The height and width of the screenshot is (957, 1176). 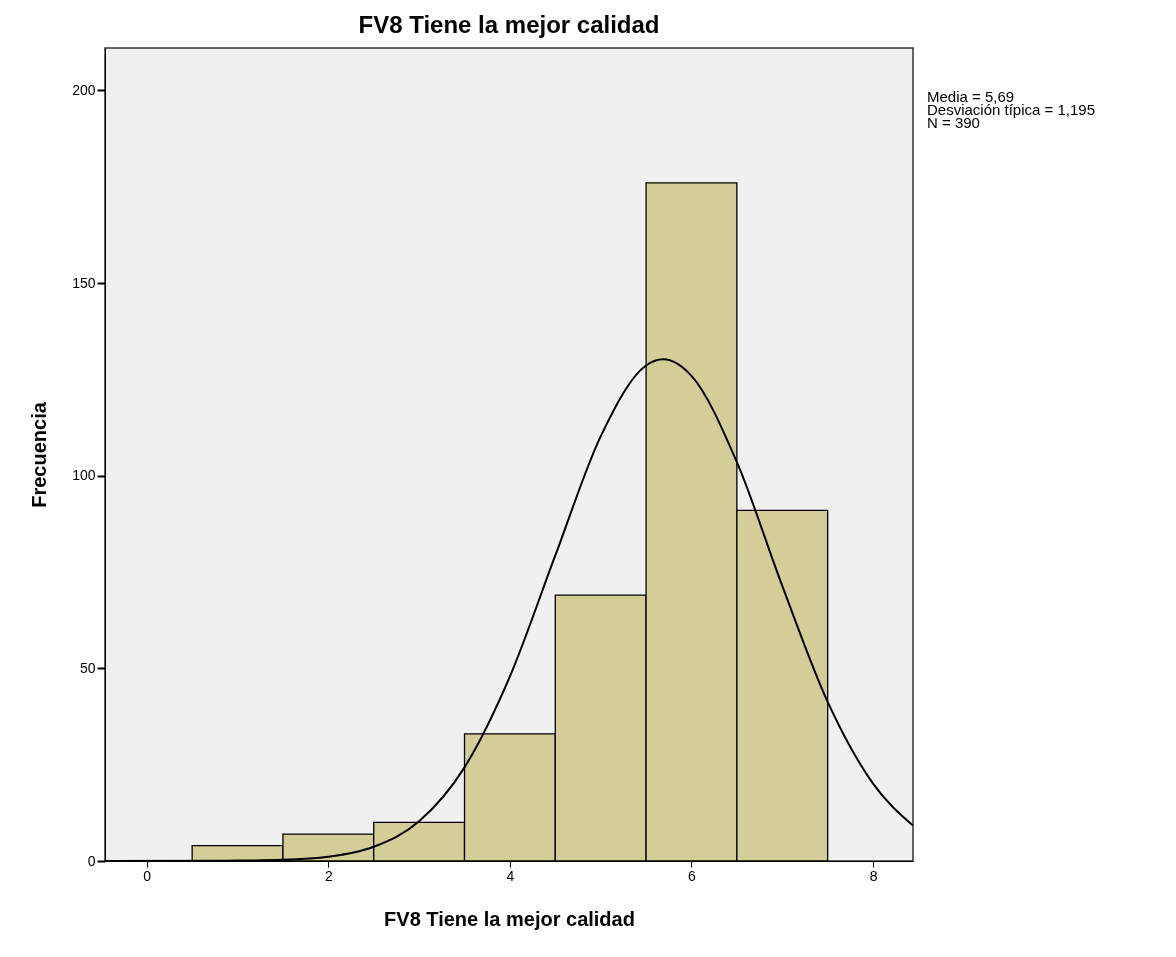 I want to click on y-tick-label: 200, so click(x=84, y=89).